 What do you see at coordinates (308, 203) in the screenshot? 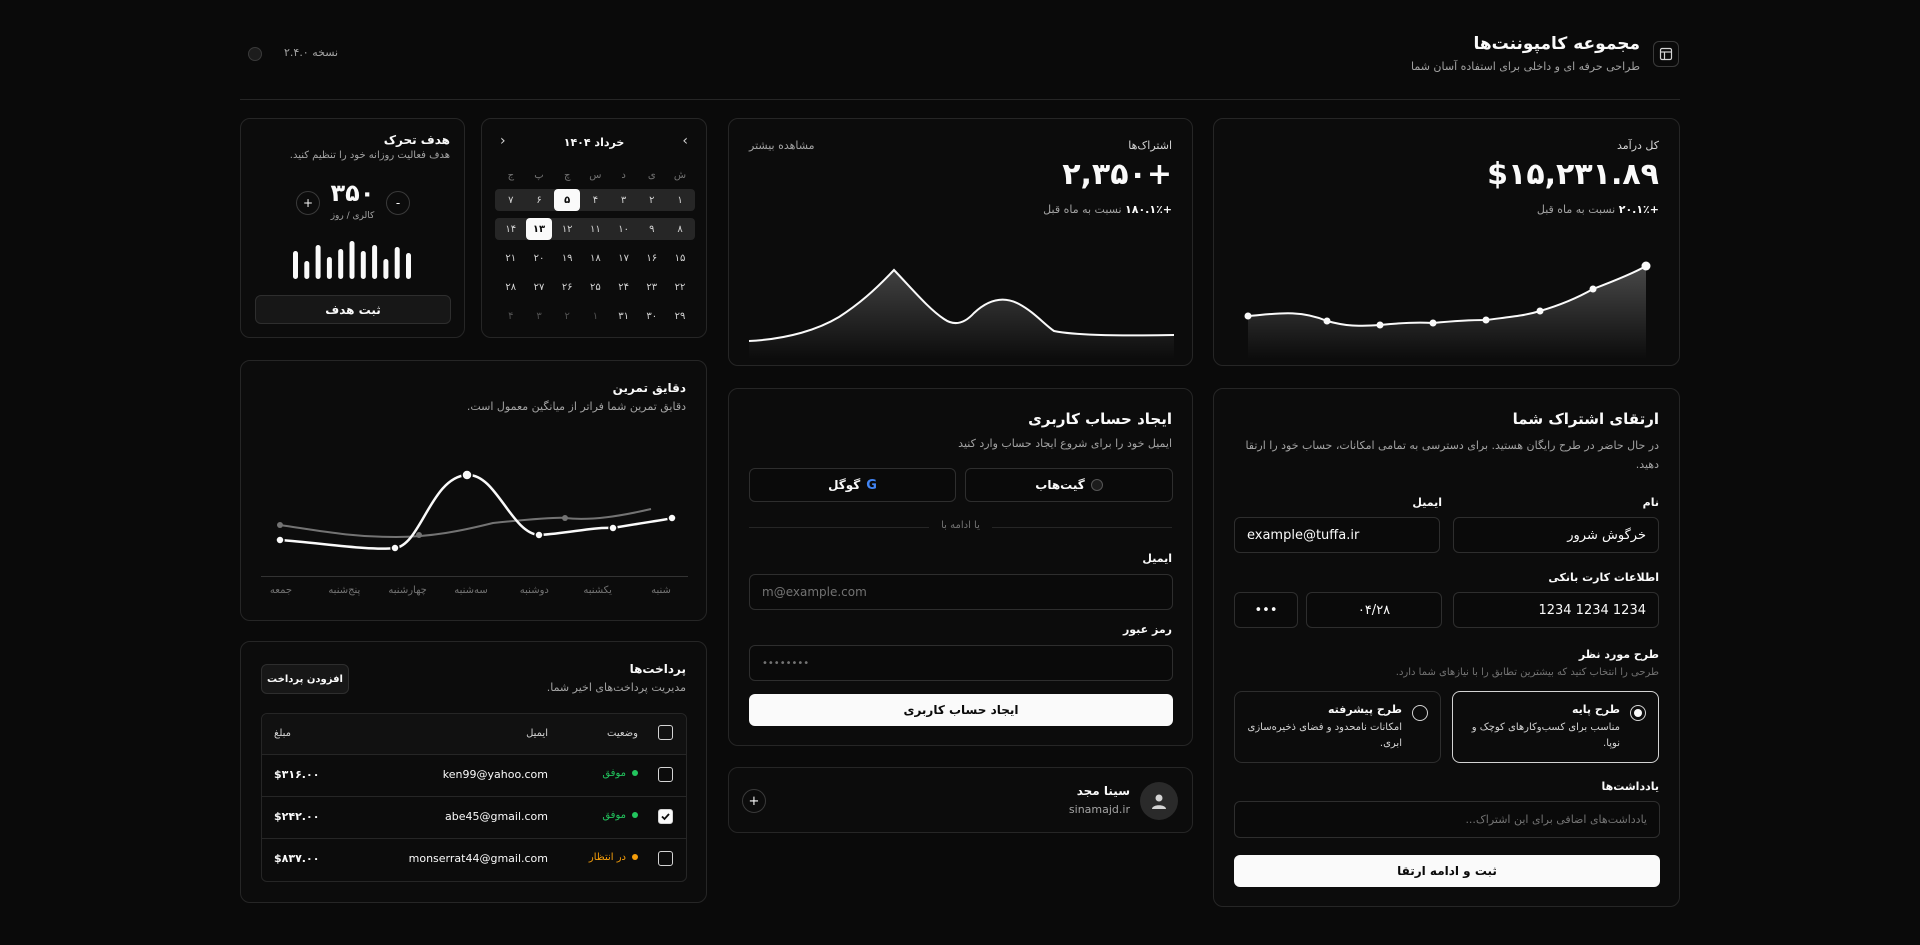
I see `goal-plus-button: +` at bounding box center [308, 203].